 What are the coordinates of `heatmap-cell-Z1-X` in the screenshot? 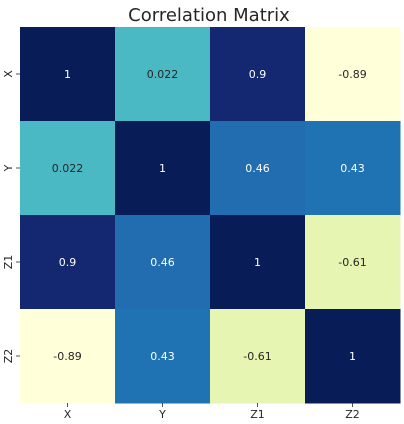 It's located at (68, 262).